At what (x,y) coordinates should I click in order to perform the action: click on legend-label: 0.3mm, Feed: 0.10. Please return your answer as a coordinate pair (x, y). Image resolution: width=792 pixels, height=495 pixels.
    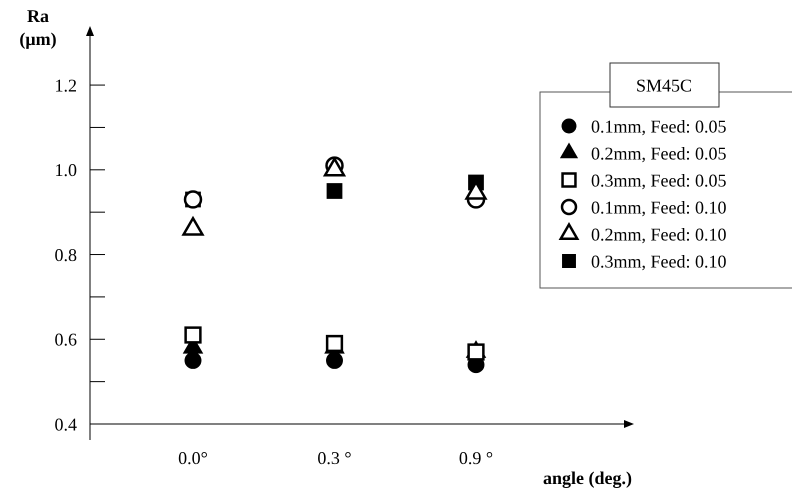
    Looking at the image, I should click on (658, 261).